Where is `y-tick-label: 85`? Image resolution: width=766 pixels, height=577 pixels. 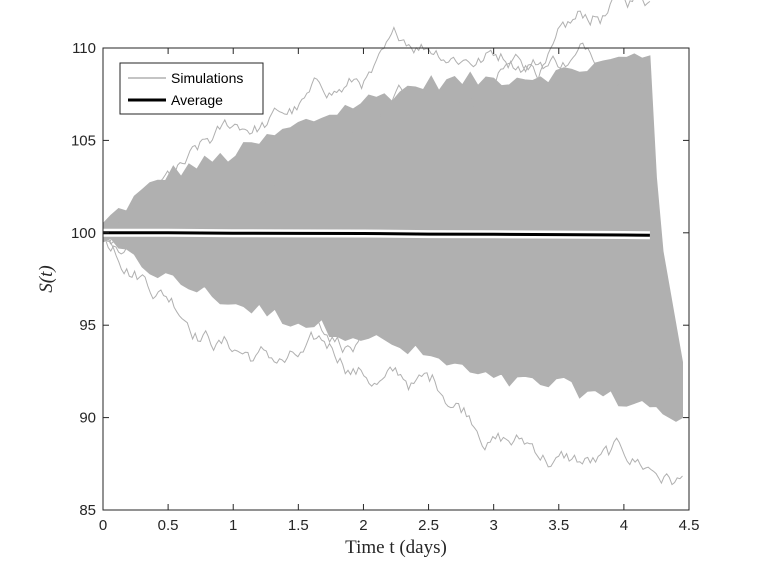 y-tick-label: 85 is located at coordinates (87, 510).